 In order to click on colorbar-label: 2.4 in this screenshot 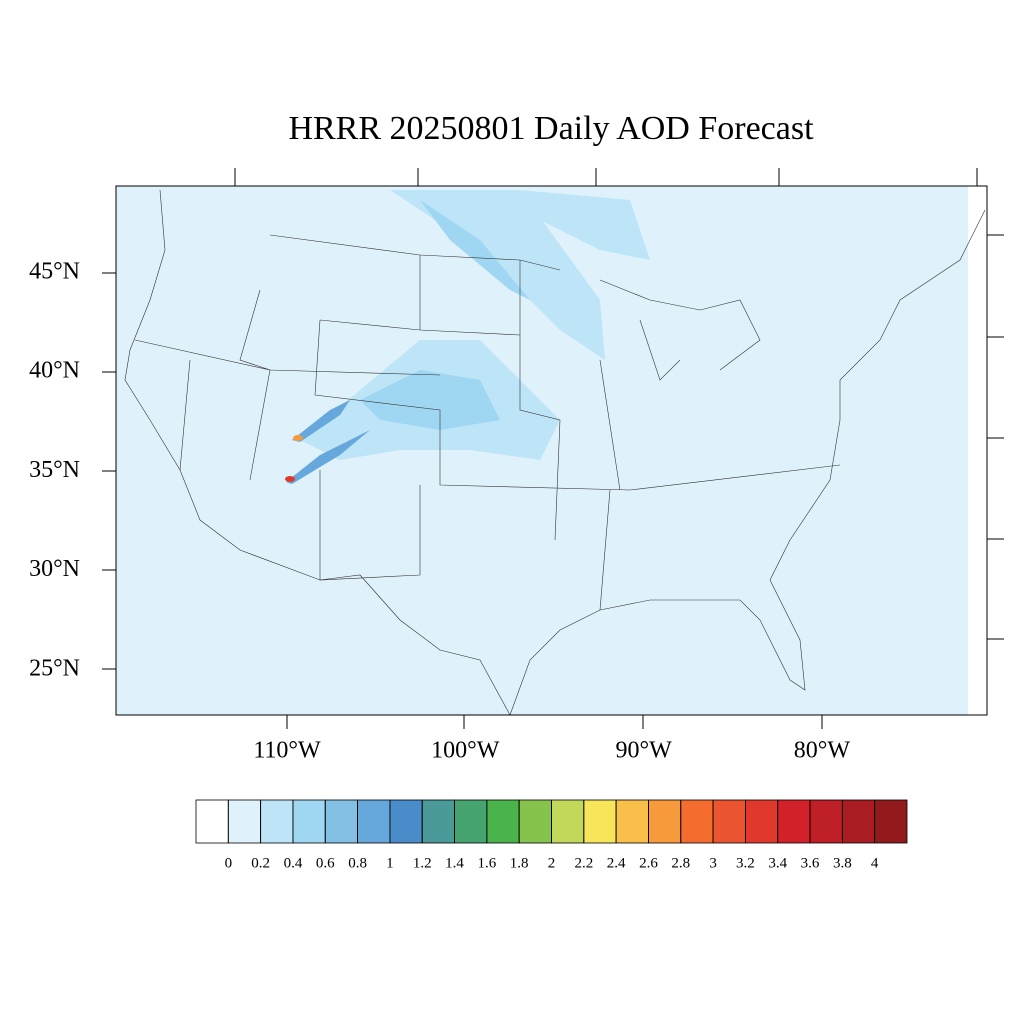, I will do `click(616, 863)`.